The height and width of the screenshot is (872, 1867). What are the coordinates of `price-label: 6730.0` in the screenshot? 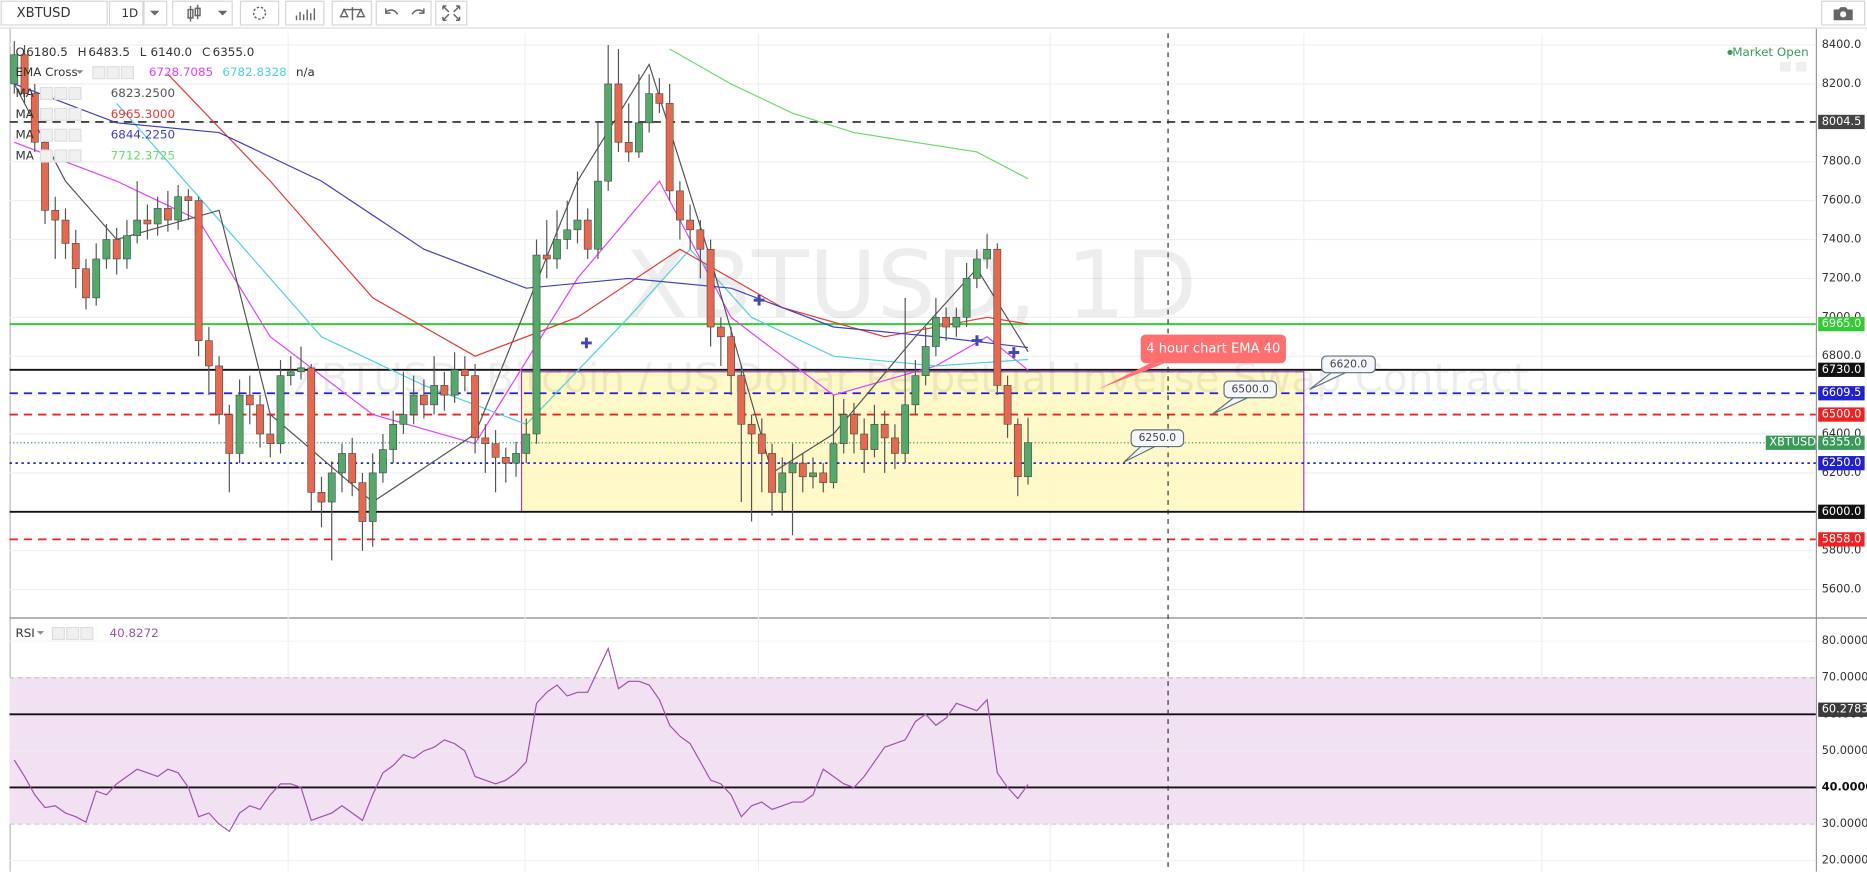 It's located at (1842, 369).